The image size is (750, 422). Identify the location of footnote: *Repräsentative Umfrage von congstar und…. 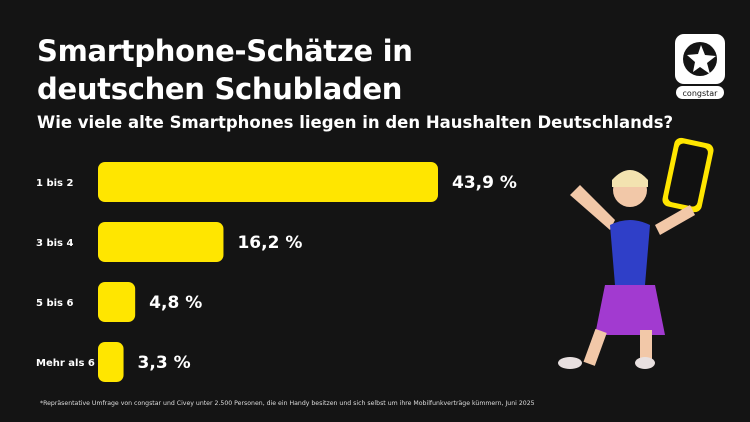
(287, 403).